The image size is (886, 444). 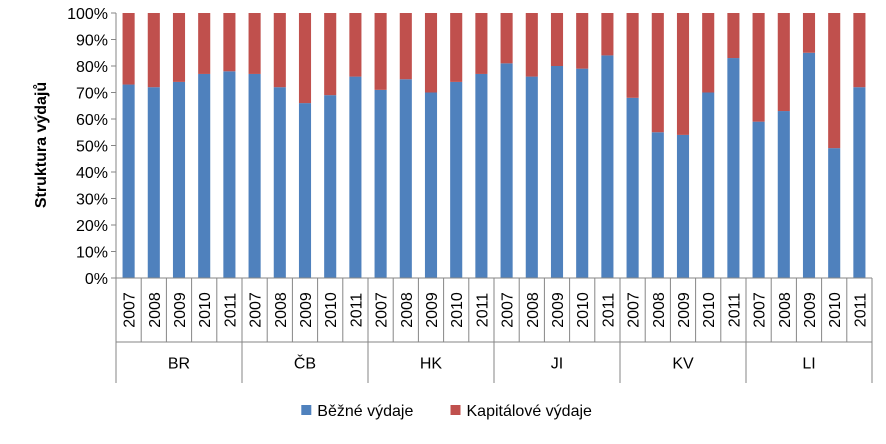 What do you see at coordinates (446, 411) in the screenshot?
I see `legend: Běžné výdaje Kapitálové výdaje` at bounding box center [446, 411].